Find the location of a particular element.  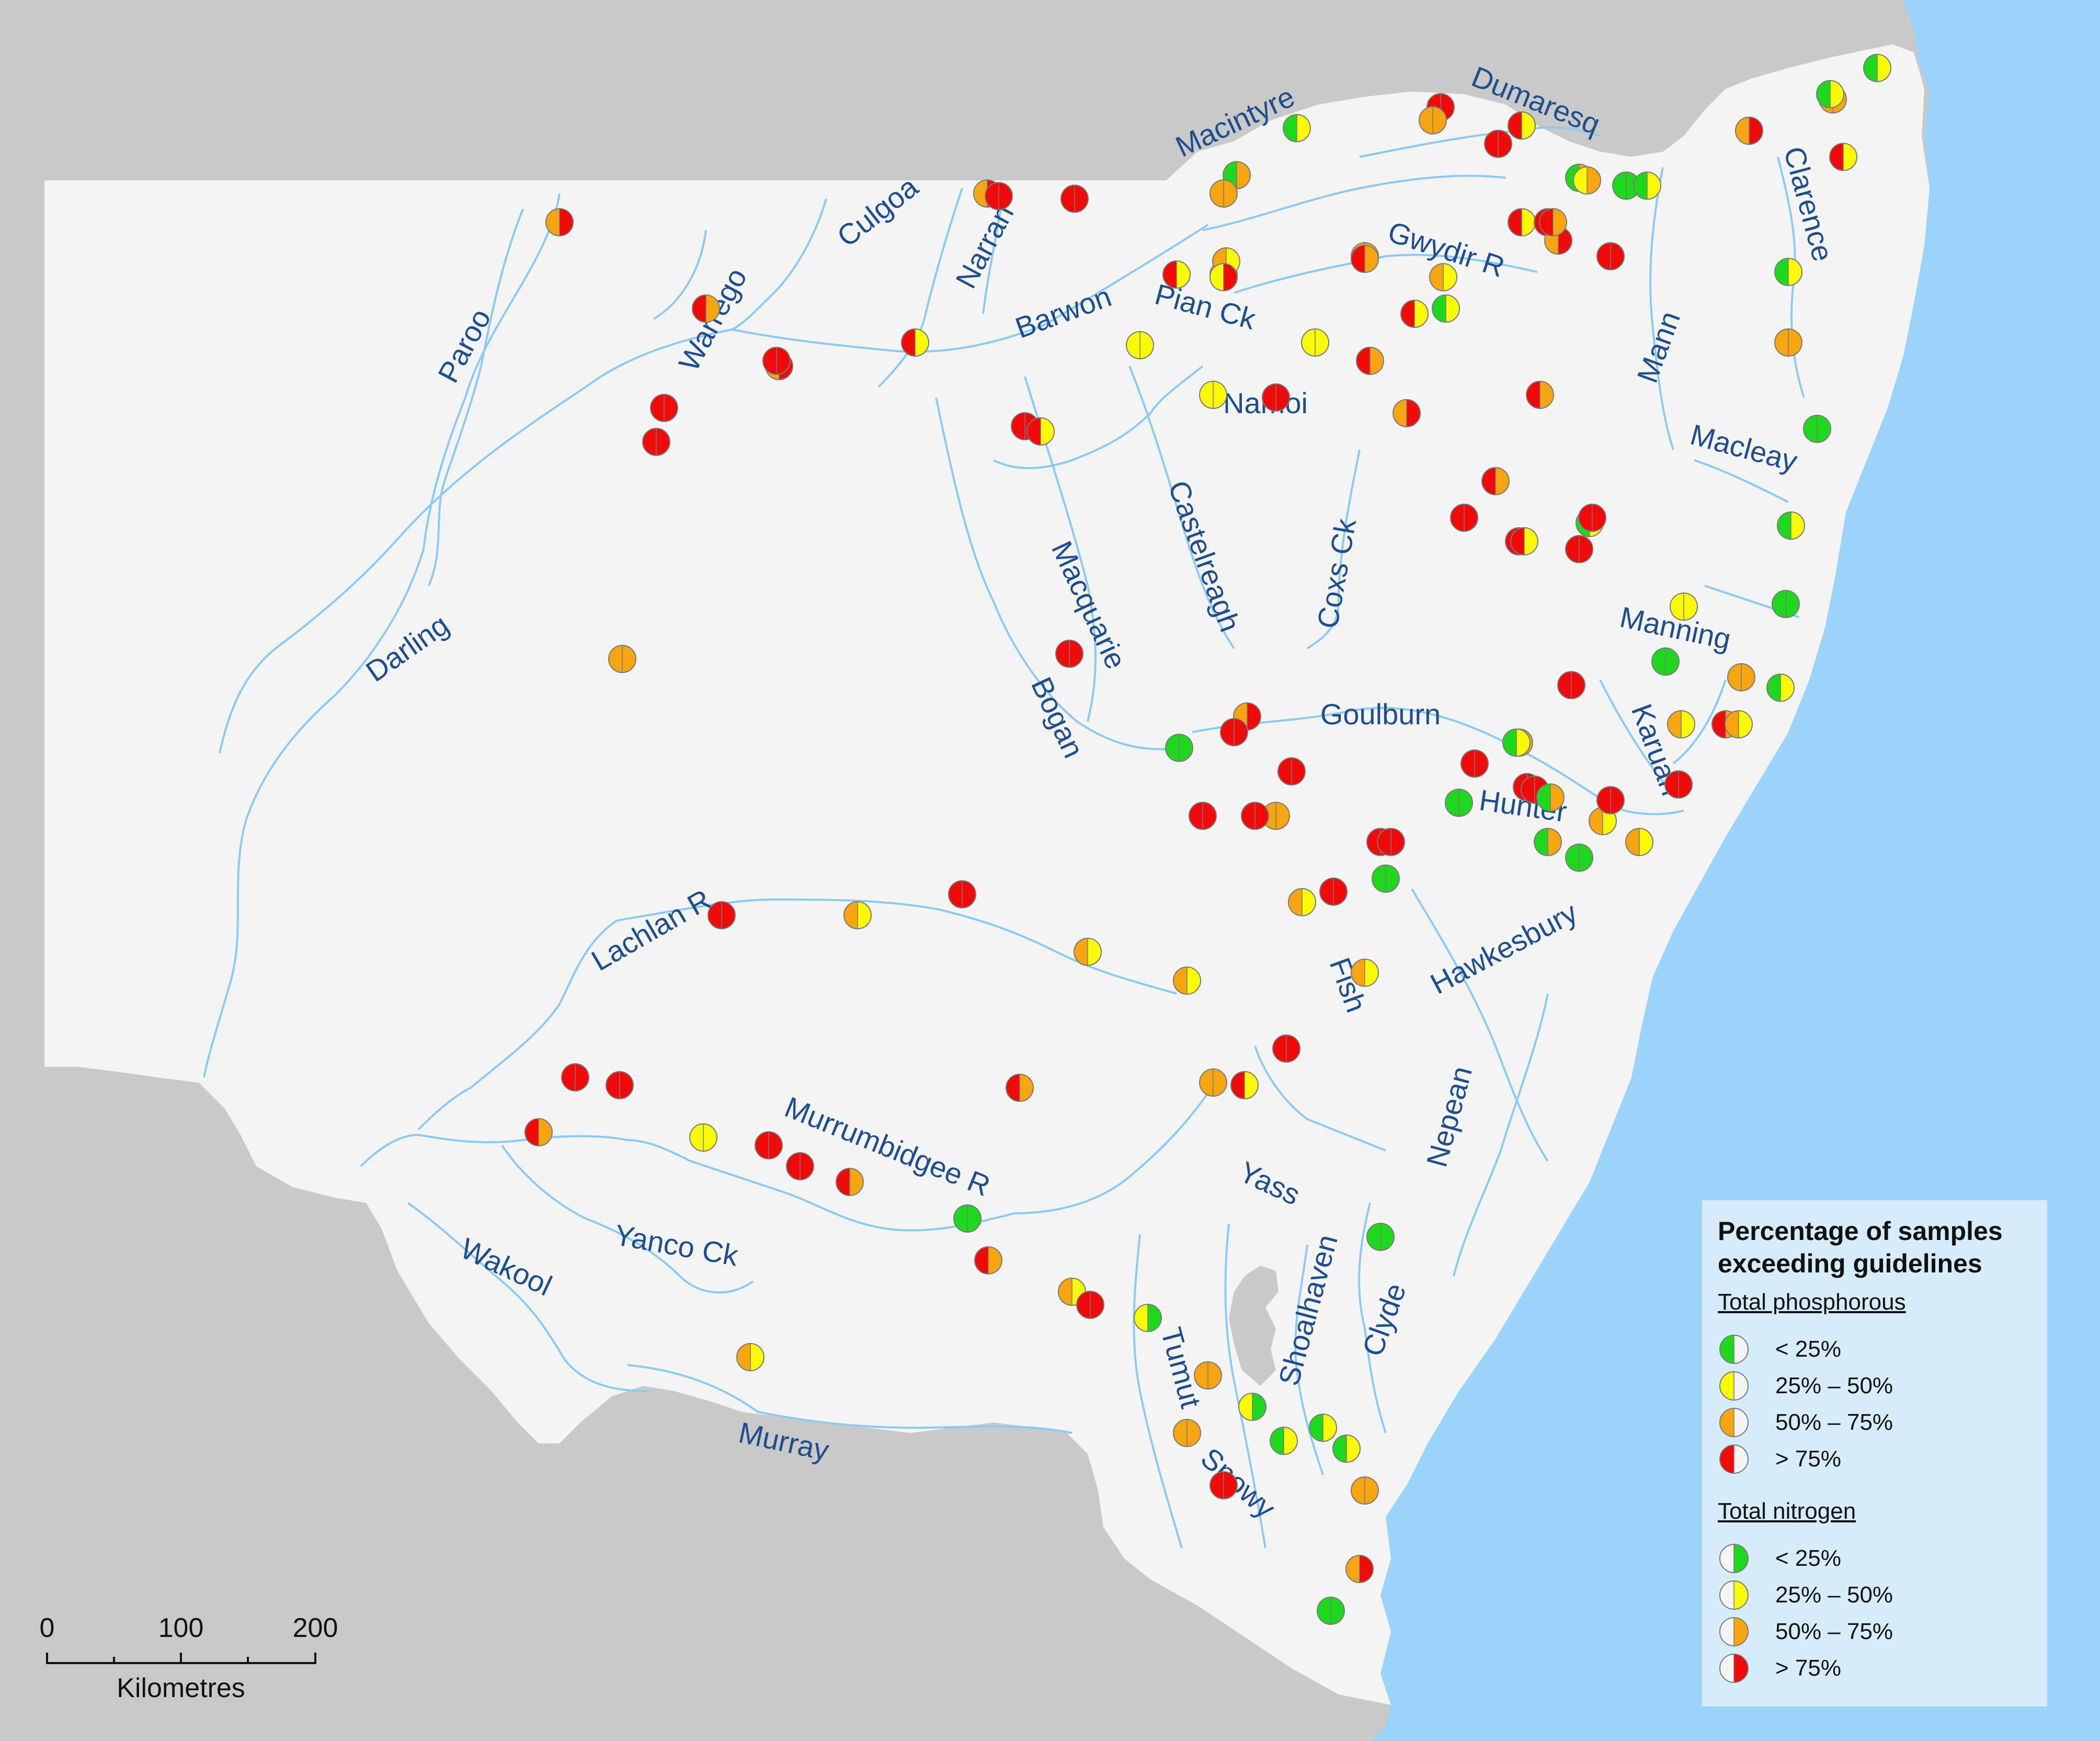

legend-row-n-3: > 75% is located at coordinates (1874, 1668).